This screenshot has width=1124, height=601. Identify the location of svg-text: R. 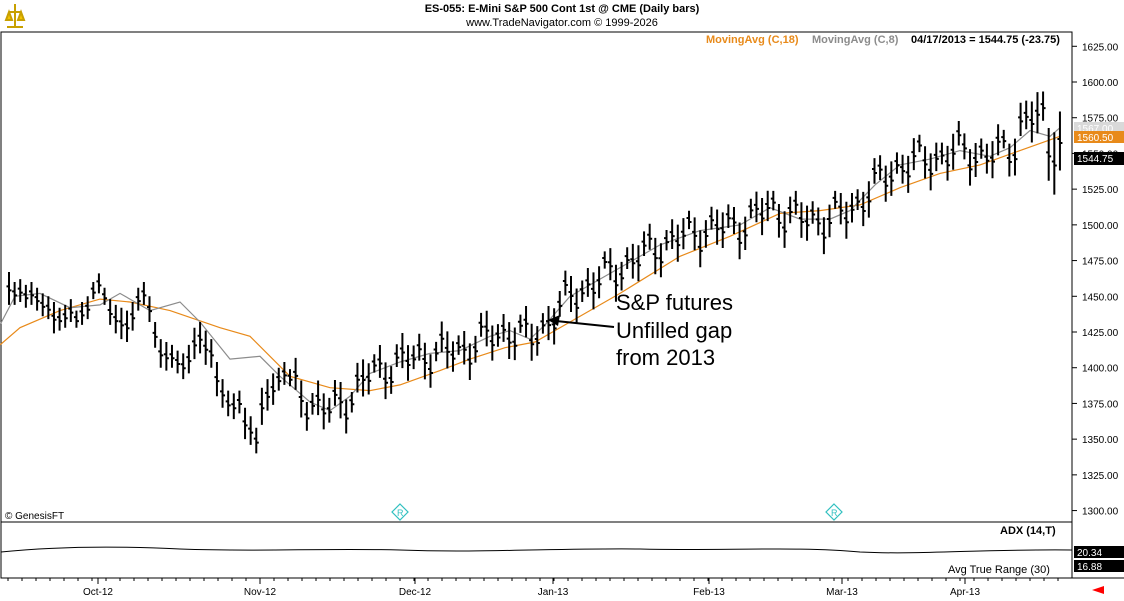
(834, 513).